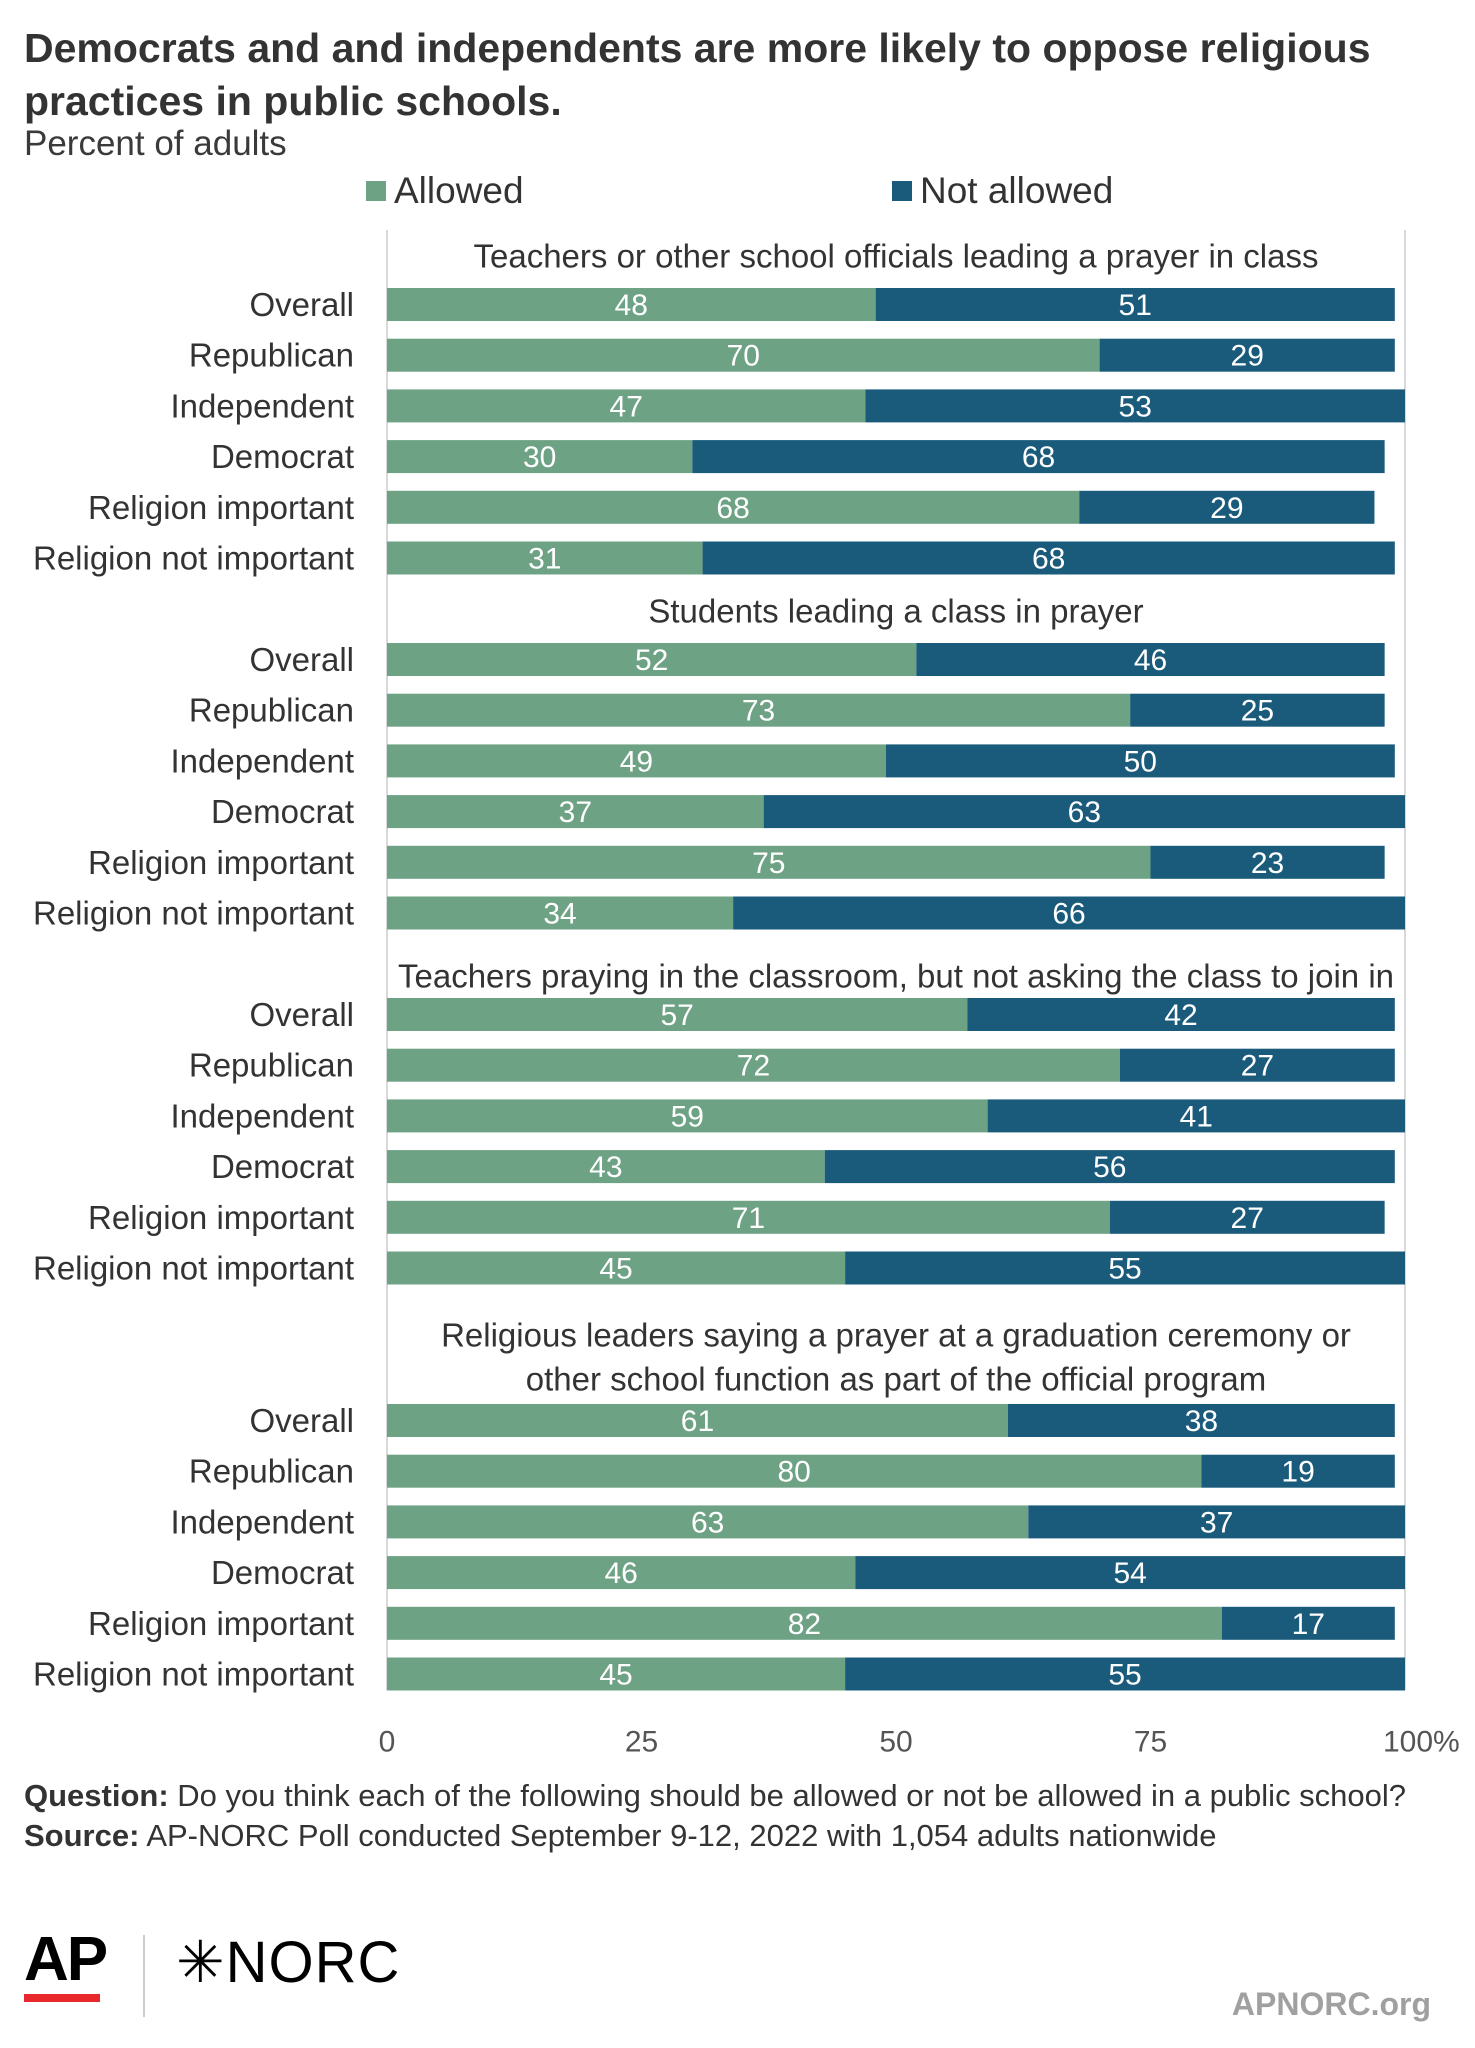  What do you see at coordinates (615, 1269) in the screenshot?
I see `data-label: 45` at bounding box center [615, 1269].